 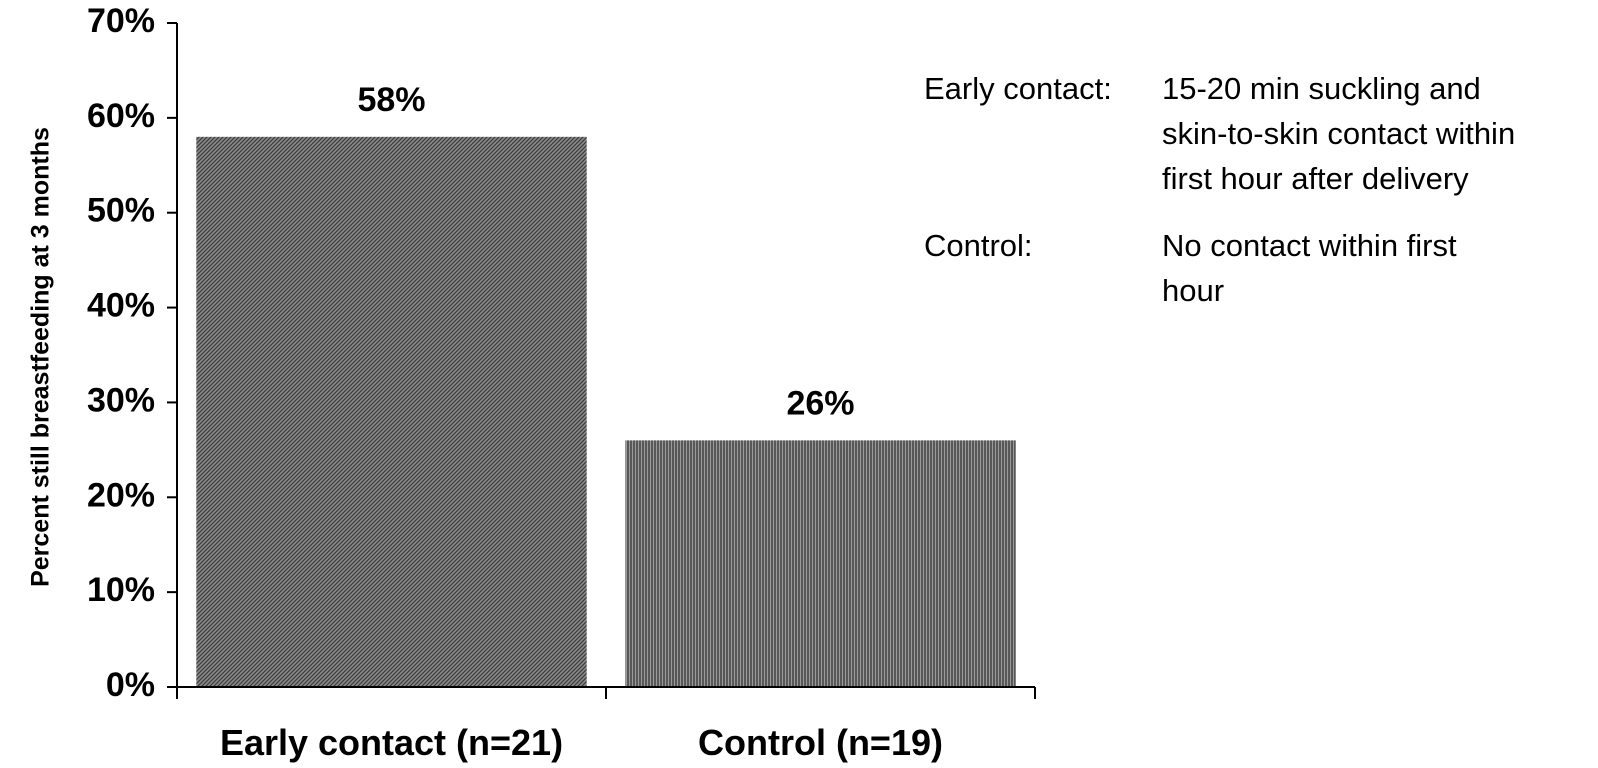 What do you see at coordinates (820, 563) in the screenshot?
I see `bar-control` at bounding box center [820, 563].